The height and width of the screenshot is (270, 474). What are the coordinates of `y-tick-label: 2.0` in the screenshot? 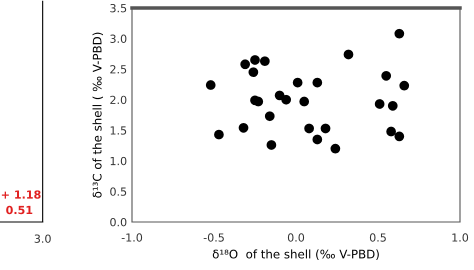 It's located at (118, 100).